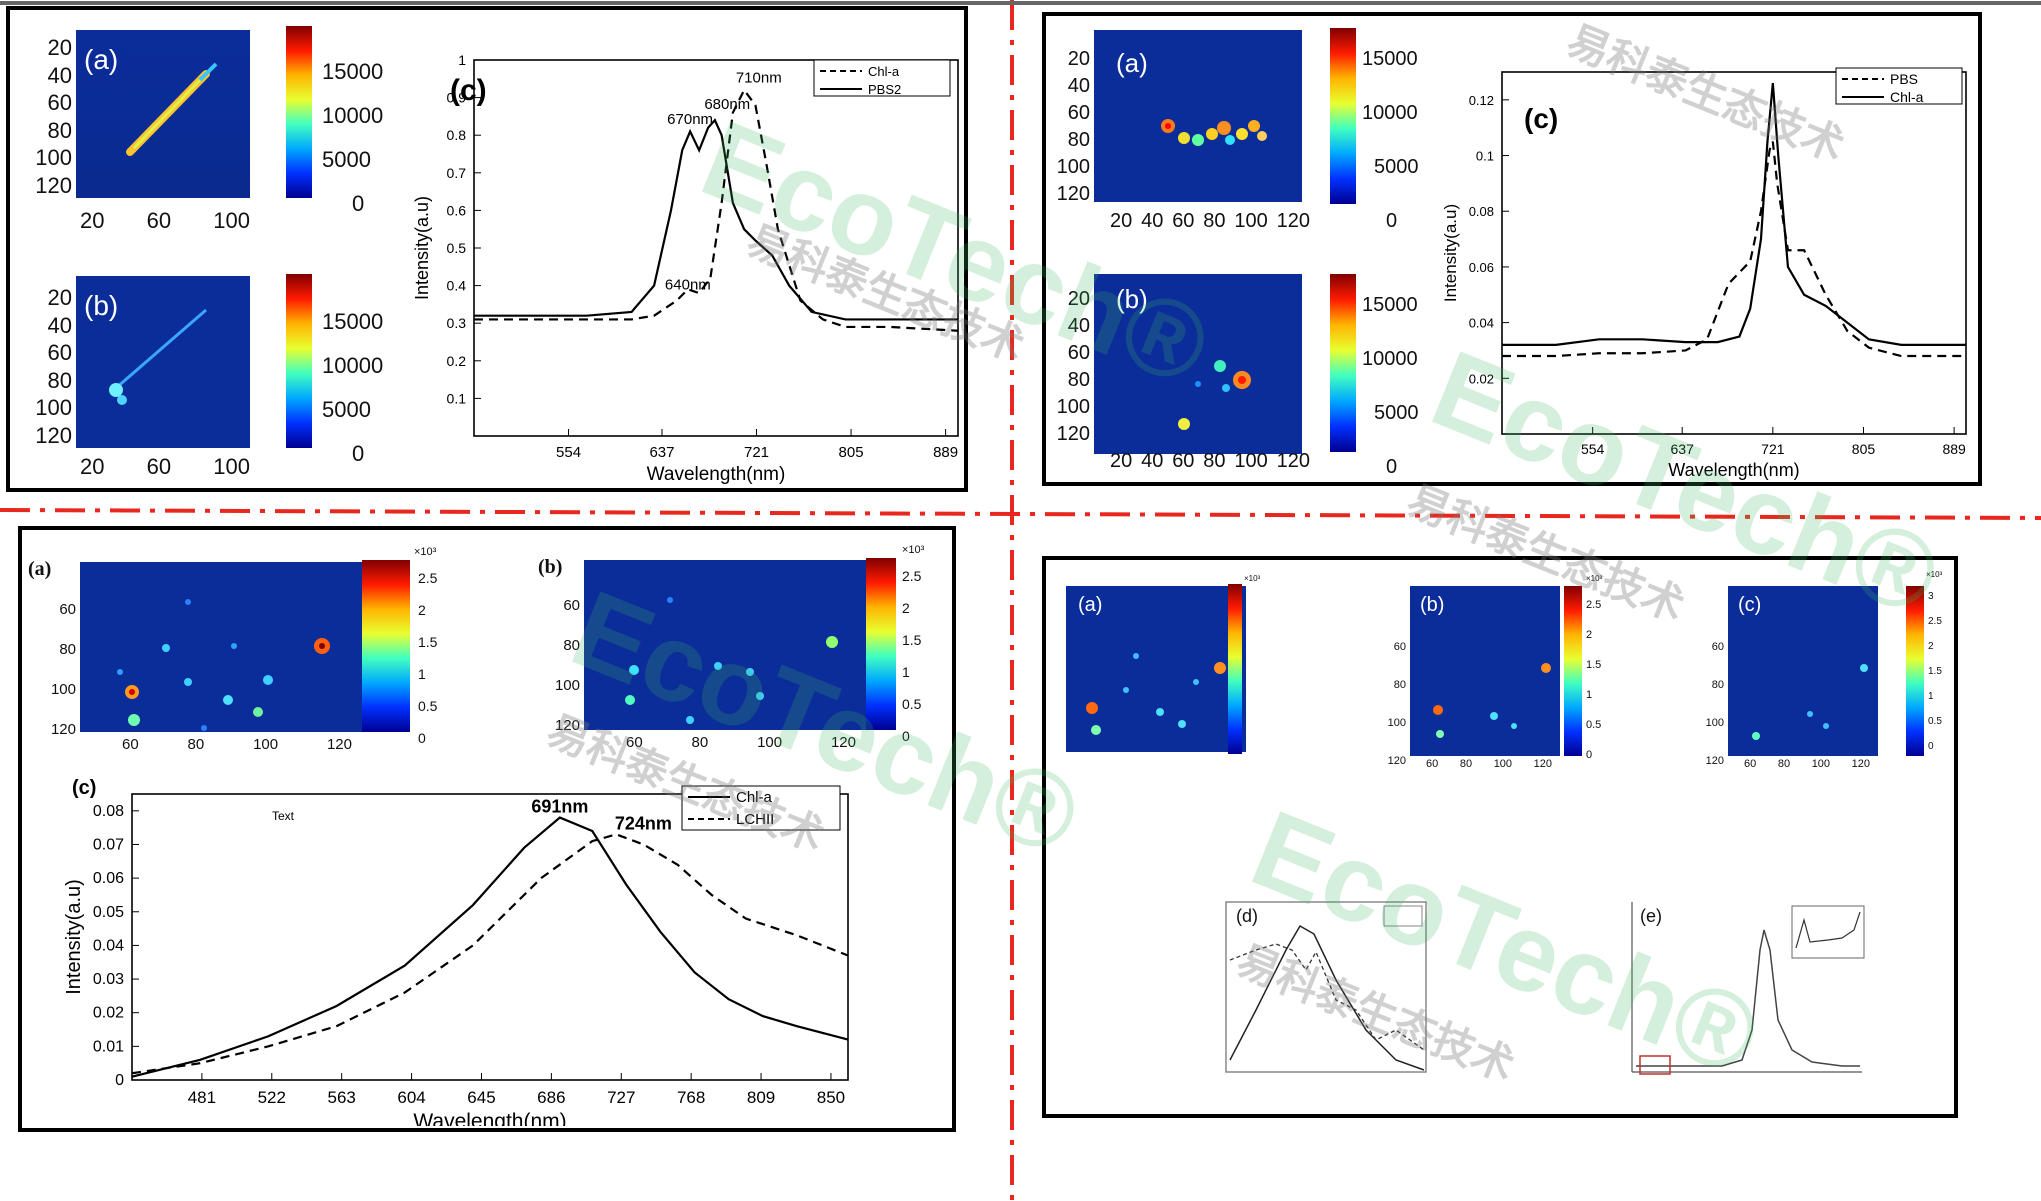  I want to click on plot-label: (e), so click(1651, 916).